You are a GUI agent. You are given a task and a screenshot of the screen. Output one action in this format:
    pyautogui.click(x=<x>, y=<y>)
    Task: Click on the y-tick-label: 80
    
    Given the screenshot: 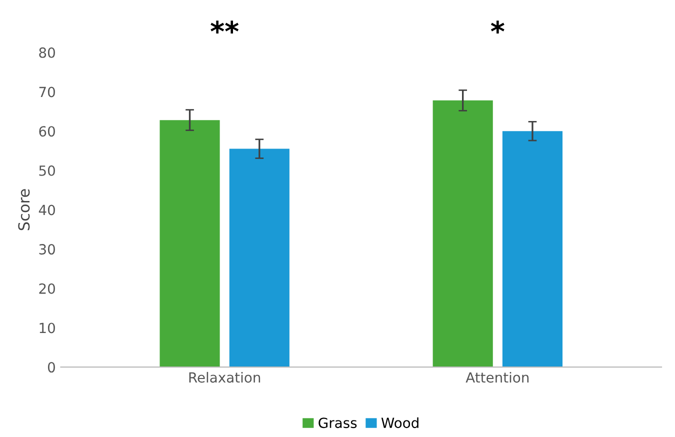 What is the action you would take?
    pyautogui.click(x=47, y=52)
    